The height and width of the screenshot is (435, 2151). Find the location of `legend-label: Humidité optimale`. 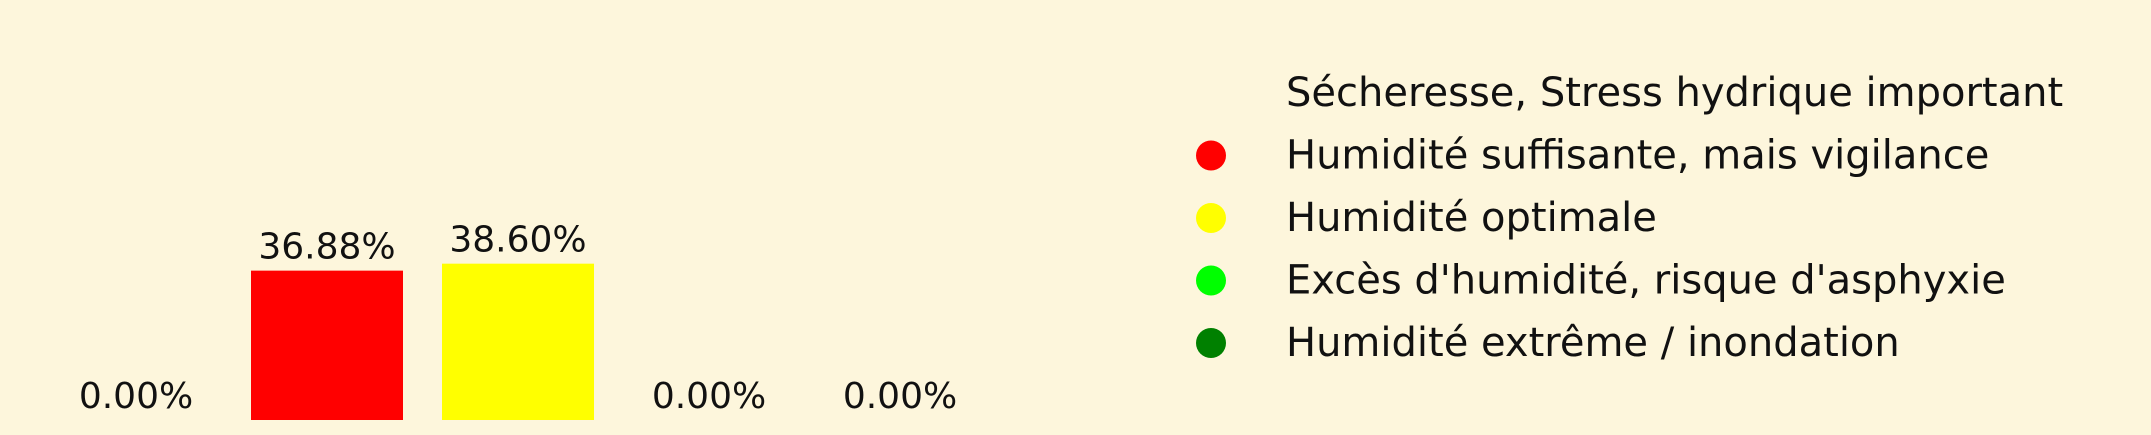

legend-label: Humidité optimale is located at coordinates (1471, 218).